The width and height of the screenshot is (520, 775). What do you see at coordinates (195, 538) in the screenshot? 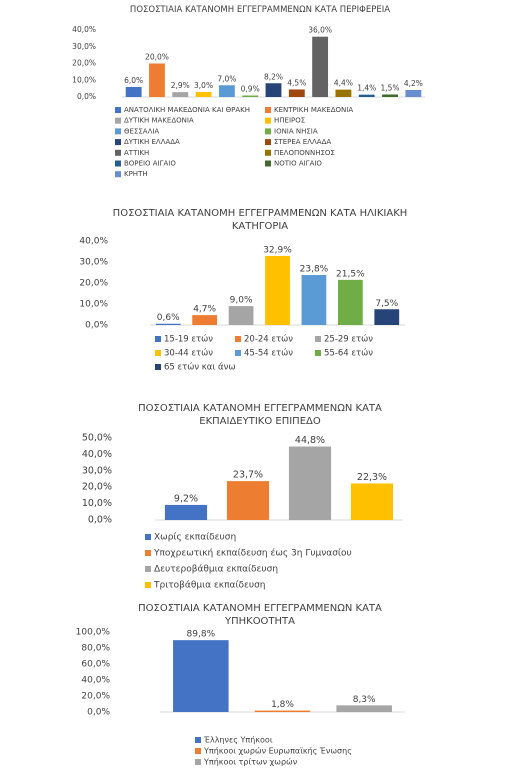
I see `legend-label: Χωρίς εκπαίδευση` at bounding box center [195, 538].